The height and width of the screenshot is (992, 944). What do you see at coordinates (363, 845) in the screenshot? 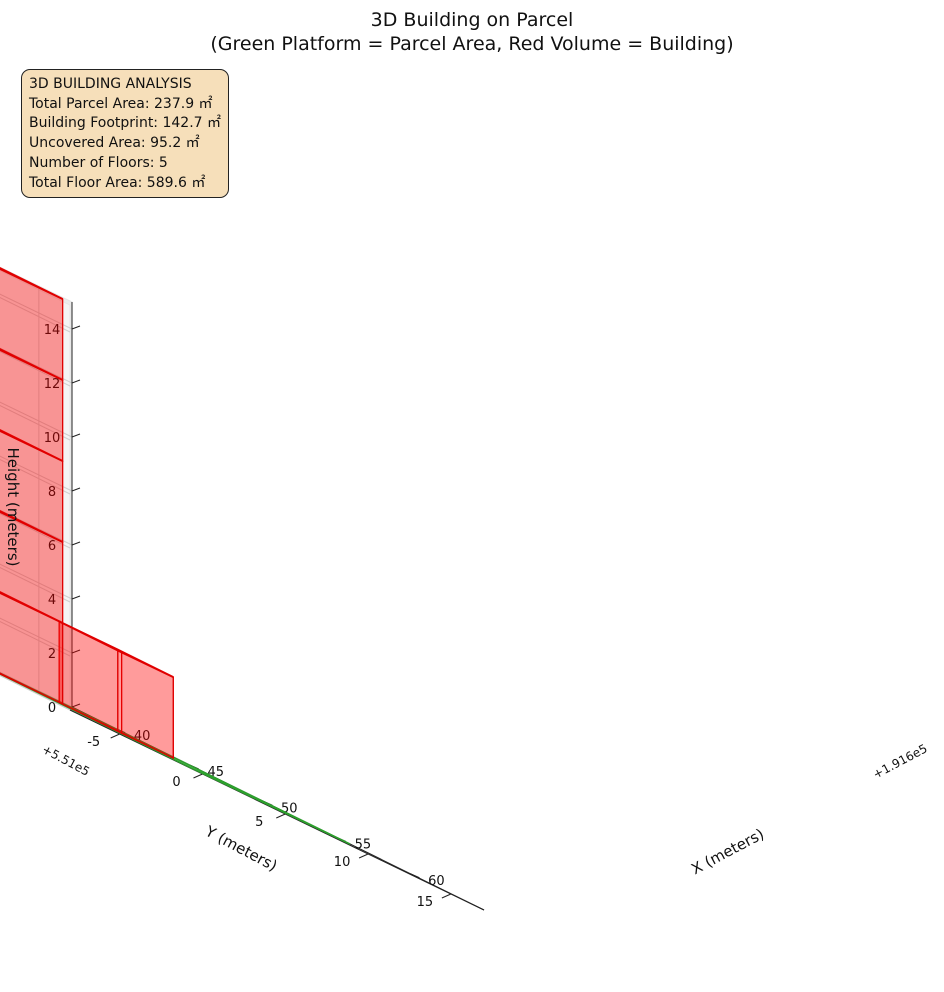
I see `x-tick-label: 55` at bounding box center [363, 845].